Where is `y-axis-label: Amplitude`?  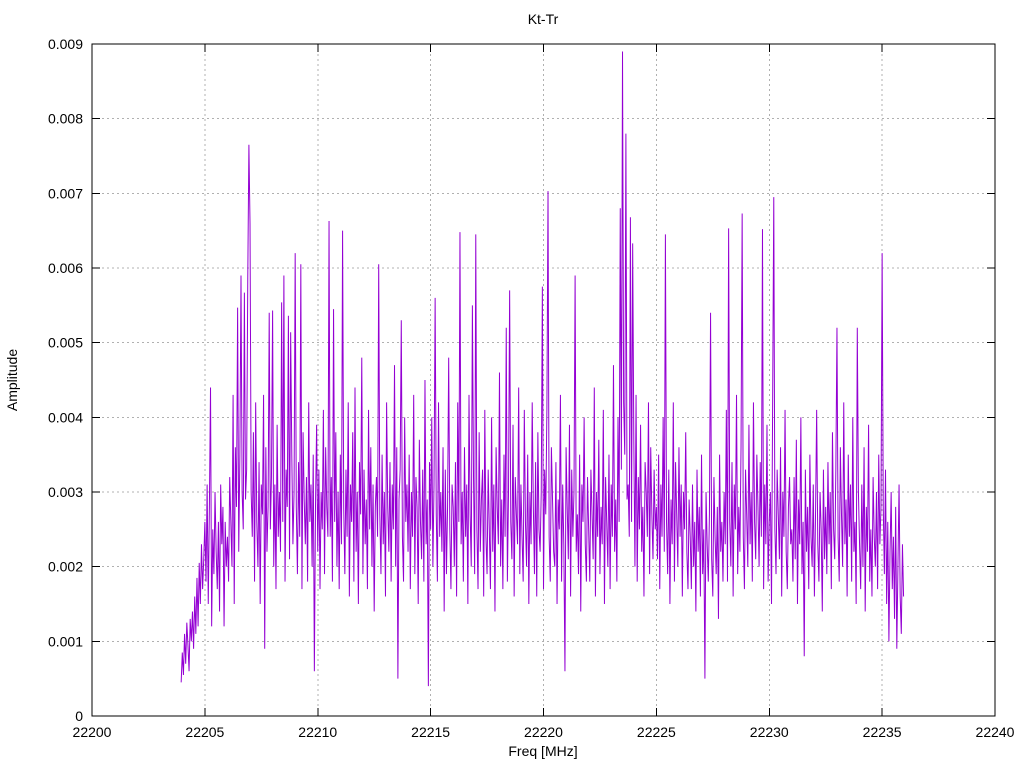 y-axis-label: Amplitude is located at coordinates (12, 380).